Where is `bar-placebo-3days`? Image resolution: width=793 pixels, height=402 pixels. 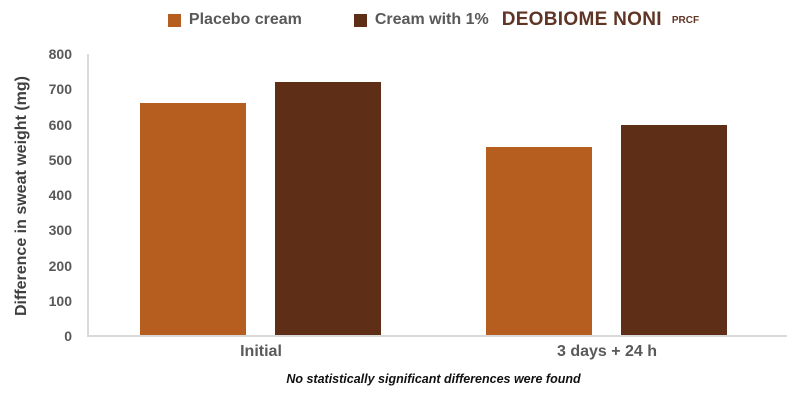
bar-placebo-3days is located at coordinates (539, 241).